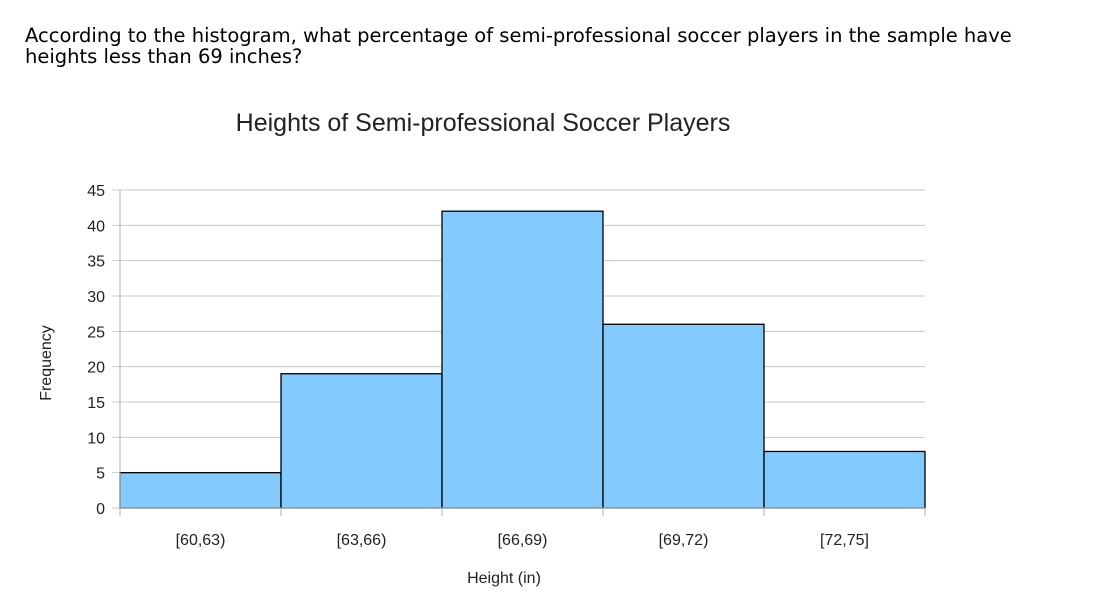  Describe the element at coordinates (100, 509) in the screenshot. I see `y-tick-label: 0` at that location.